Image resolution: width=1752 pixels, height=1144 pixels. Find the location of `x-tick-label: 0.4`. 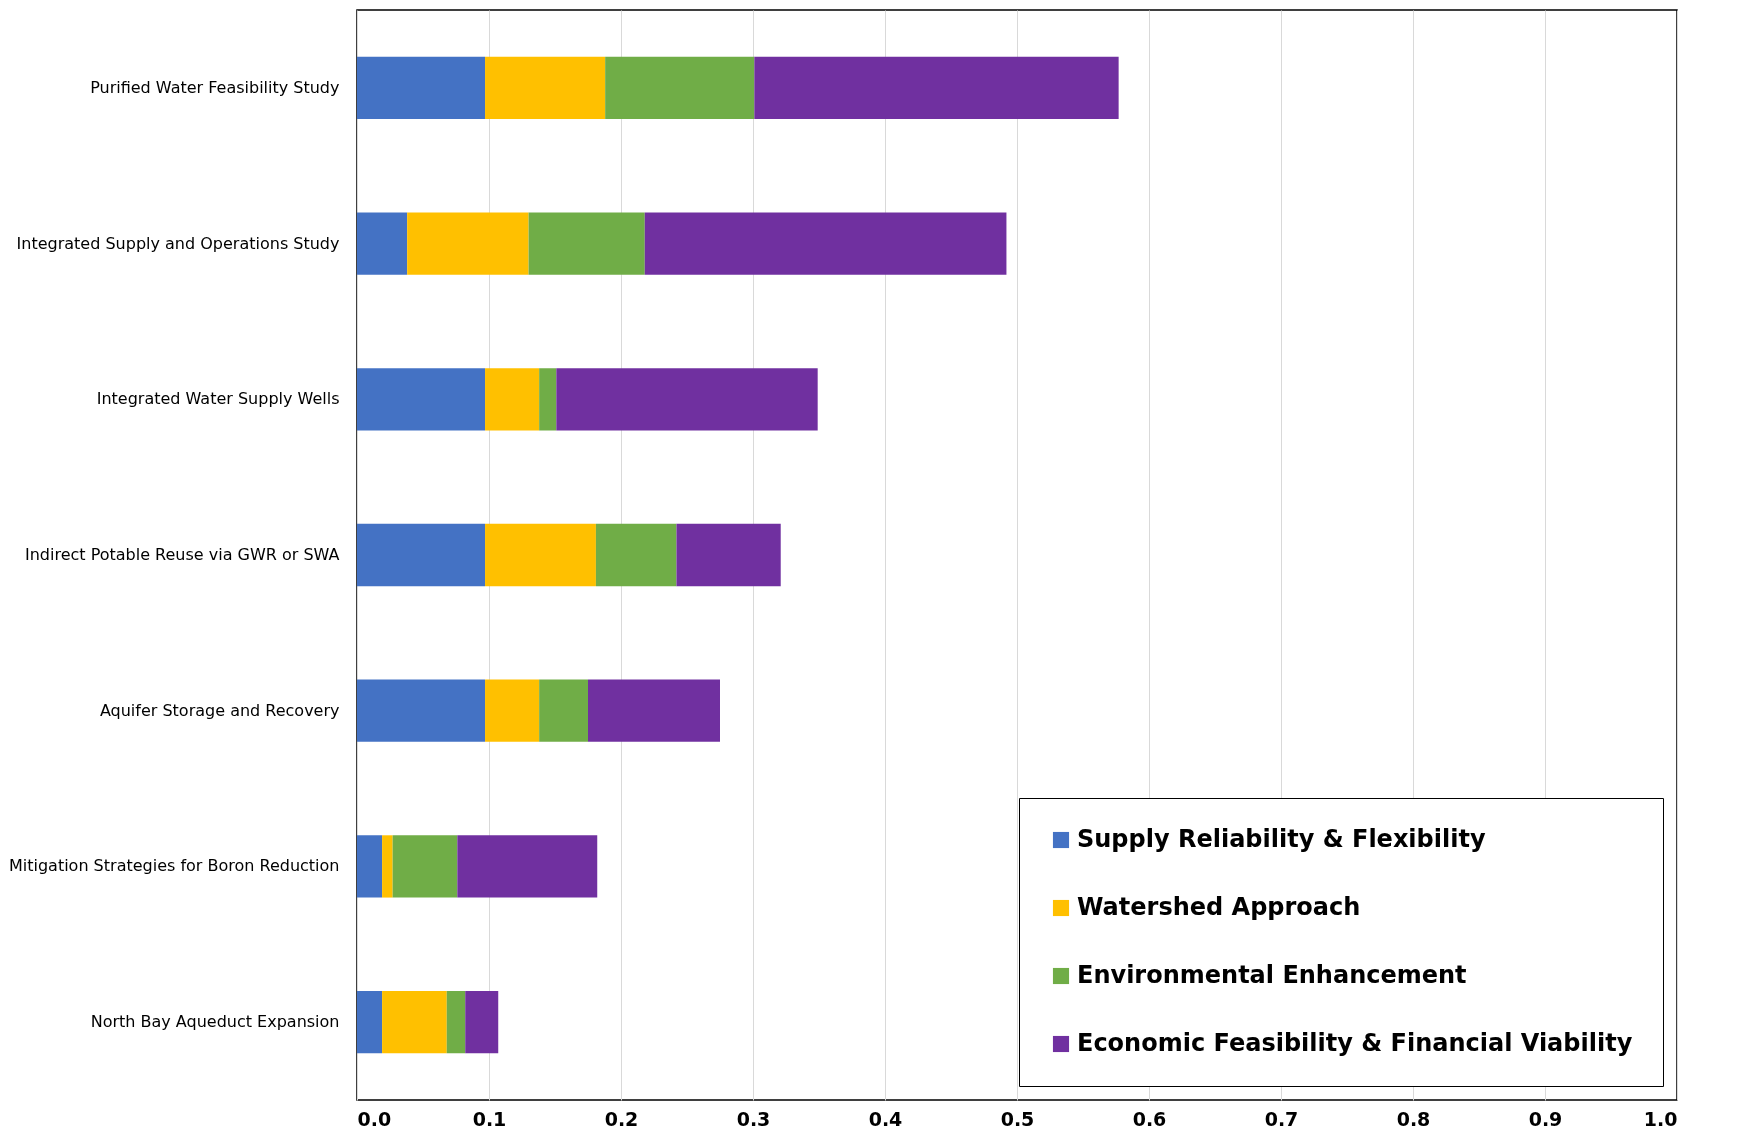

x-tick-label: 0.4 is located at coordinates (885, 1118).